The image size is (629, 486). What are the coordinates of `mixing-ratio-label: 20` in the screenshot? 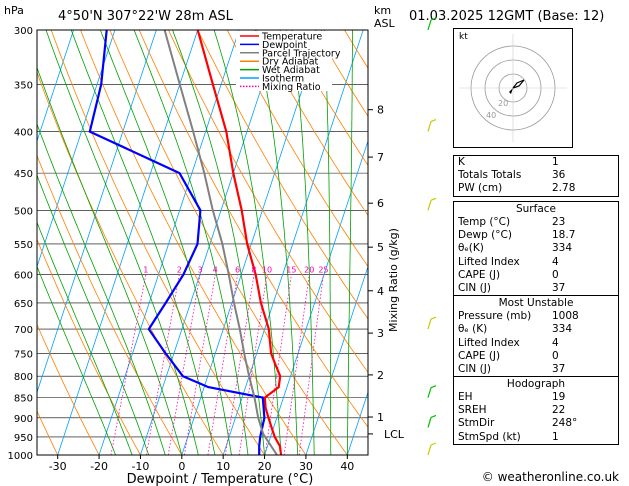 It's located at (309, 270).